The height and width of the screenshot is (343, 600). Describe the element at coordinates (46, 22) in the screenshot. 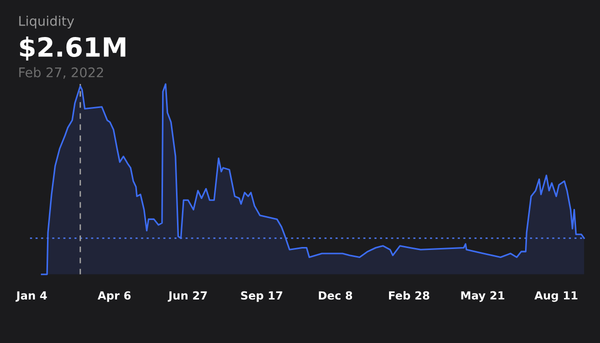

I see `chart-title: Liquidity` at that location.